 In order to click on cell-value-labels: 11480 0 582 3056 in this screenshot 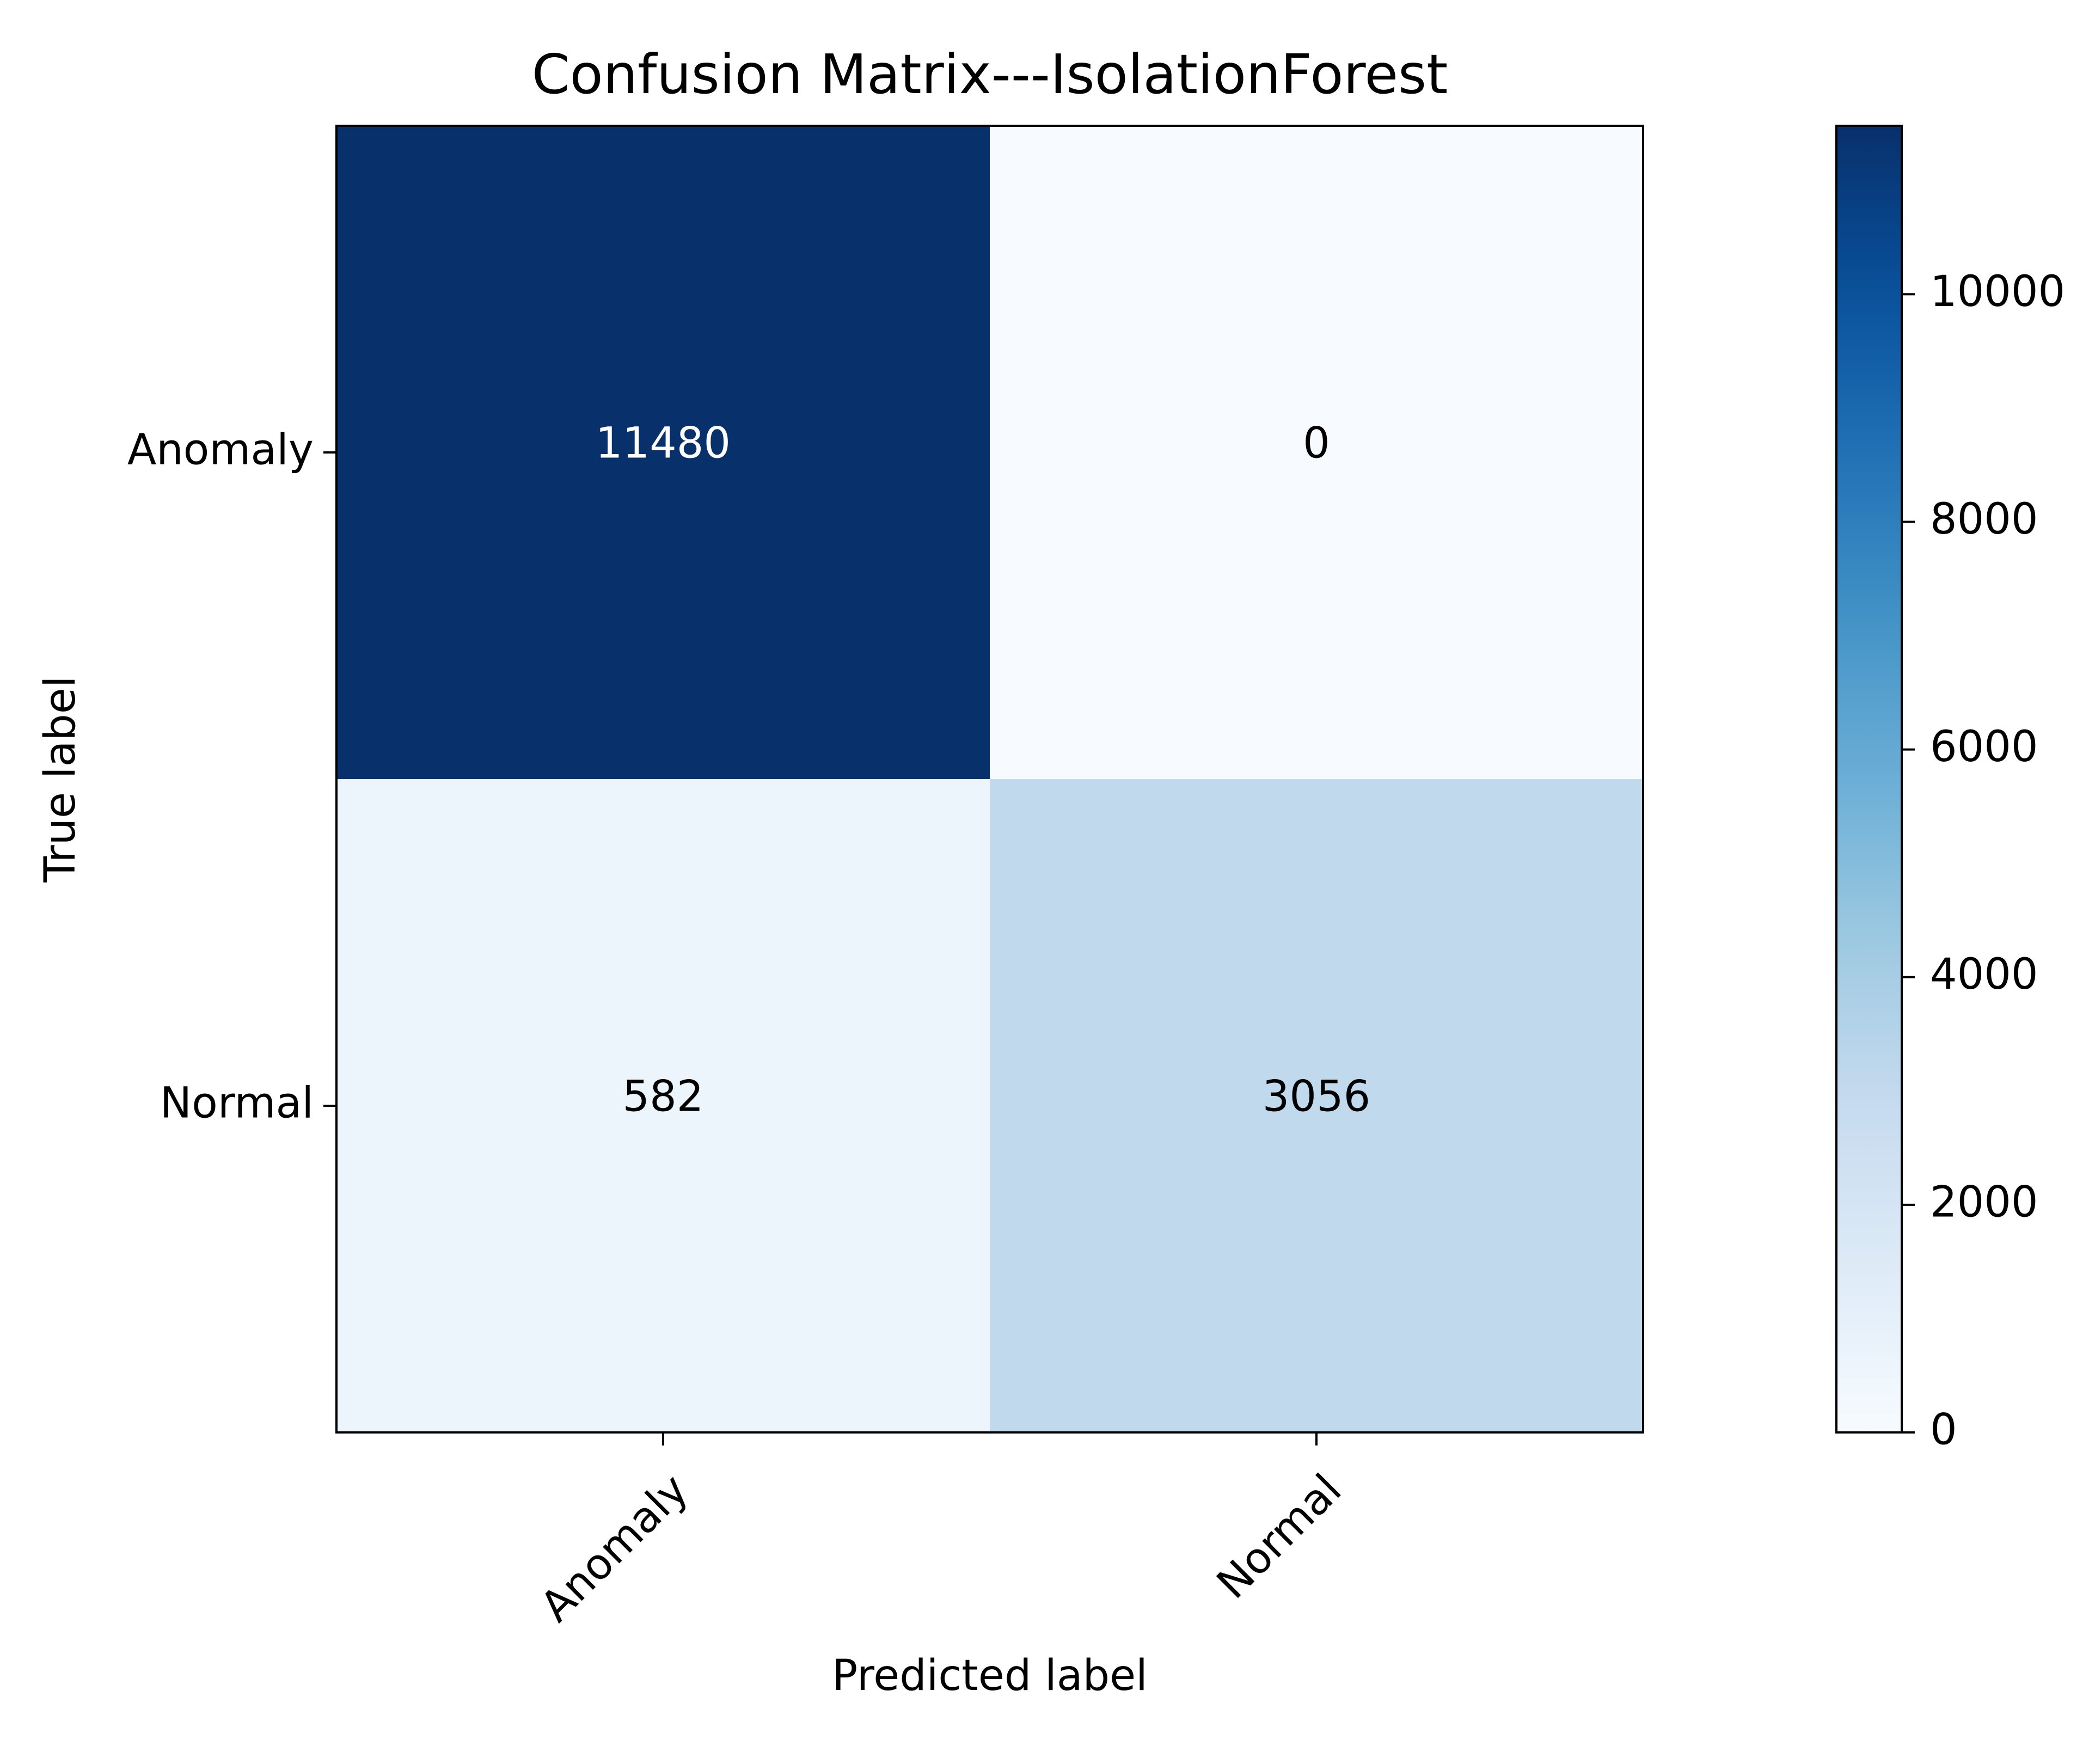, I will do `click(983, 770)`.